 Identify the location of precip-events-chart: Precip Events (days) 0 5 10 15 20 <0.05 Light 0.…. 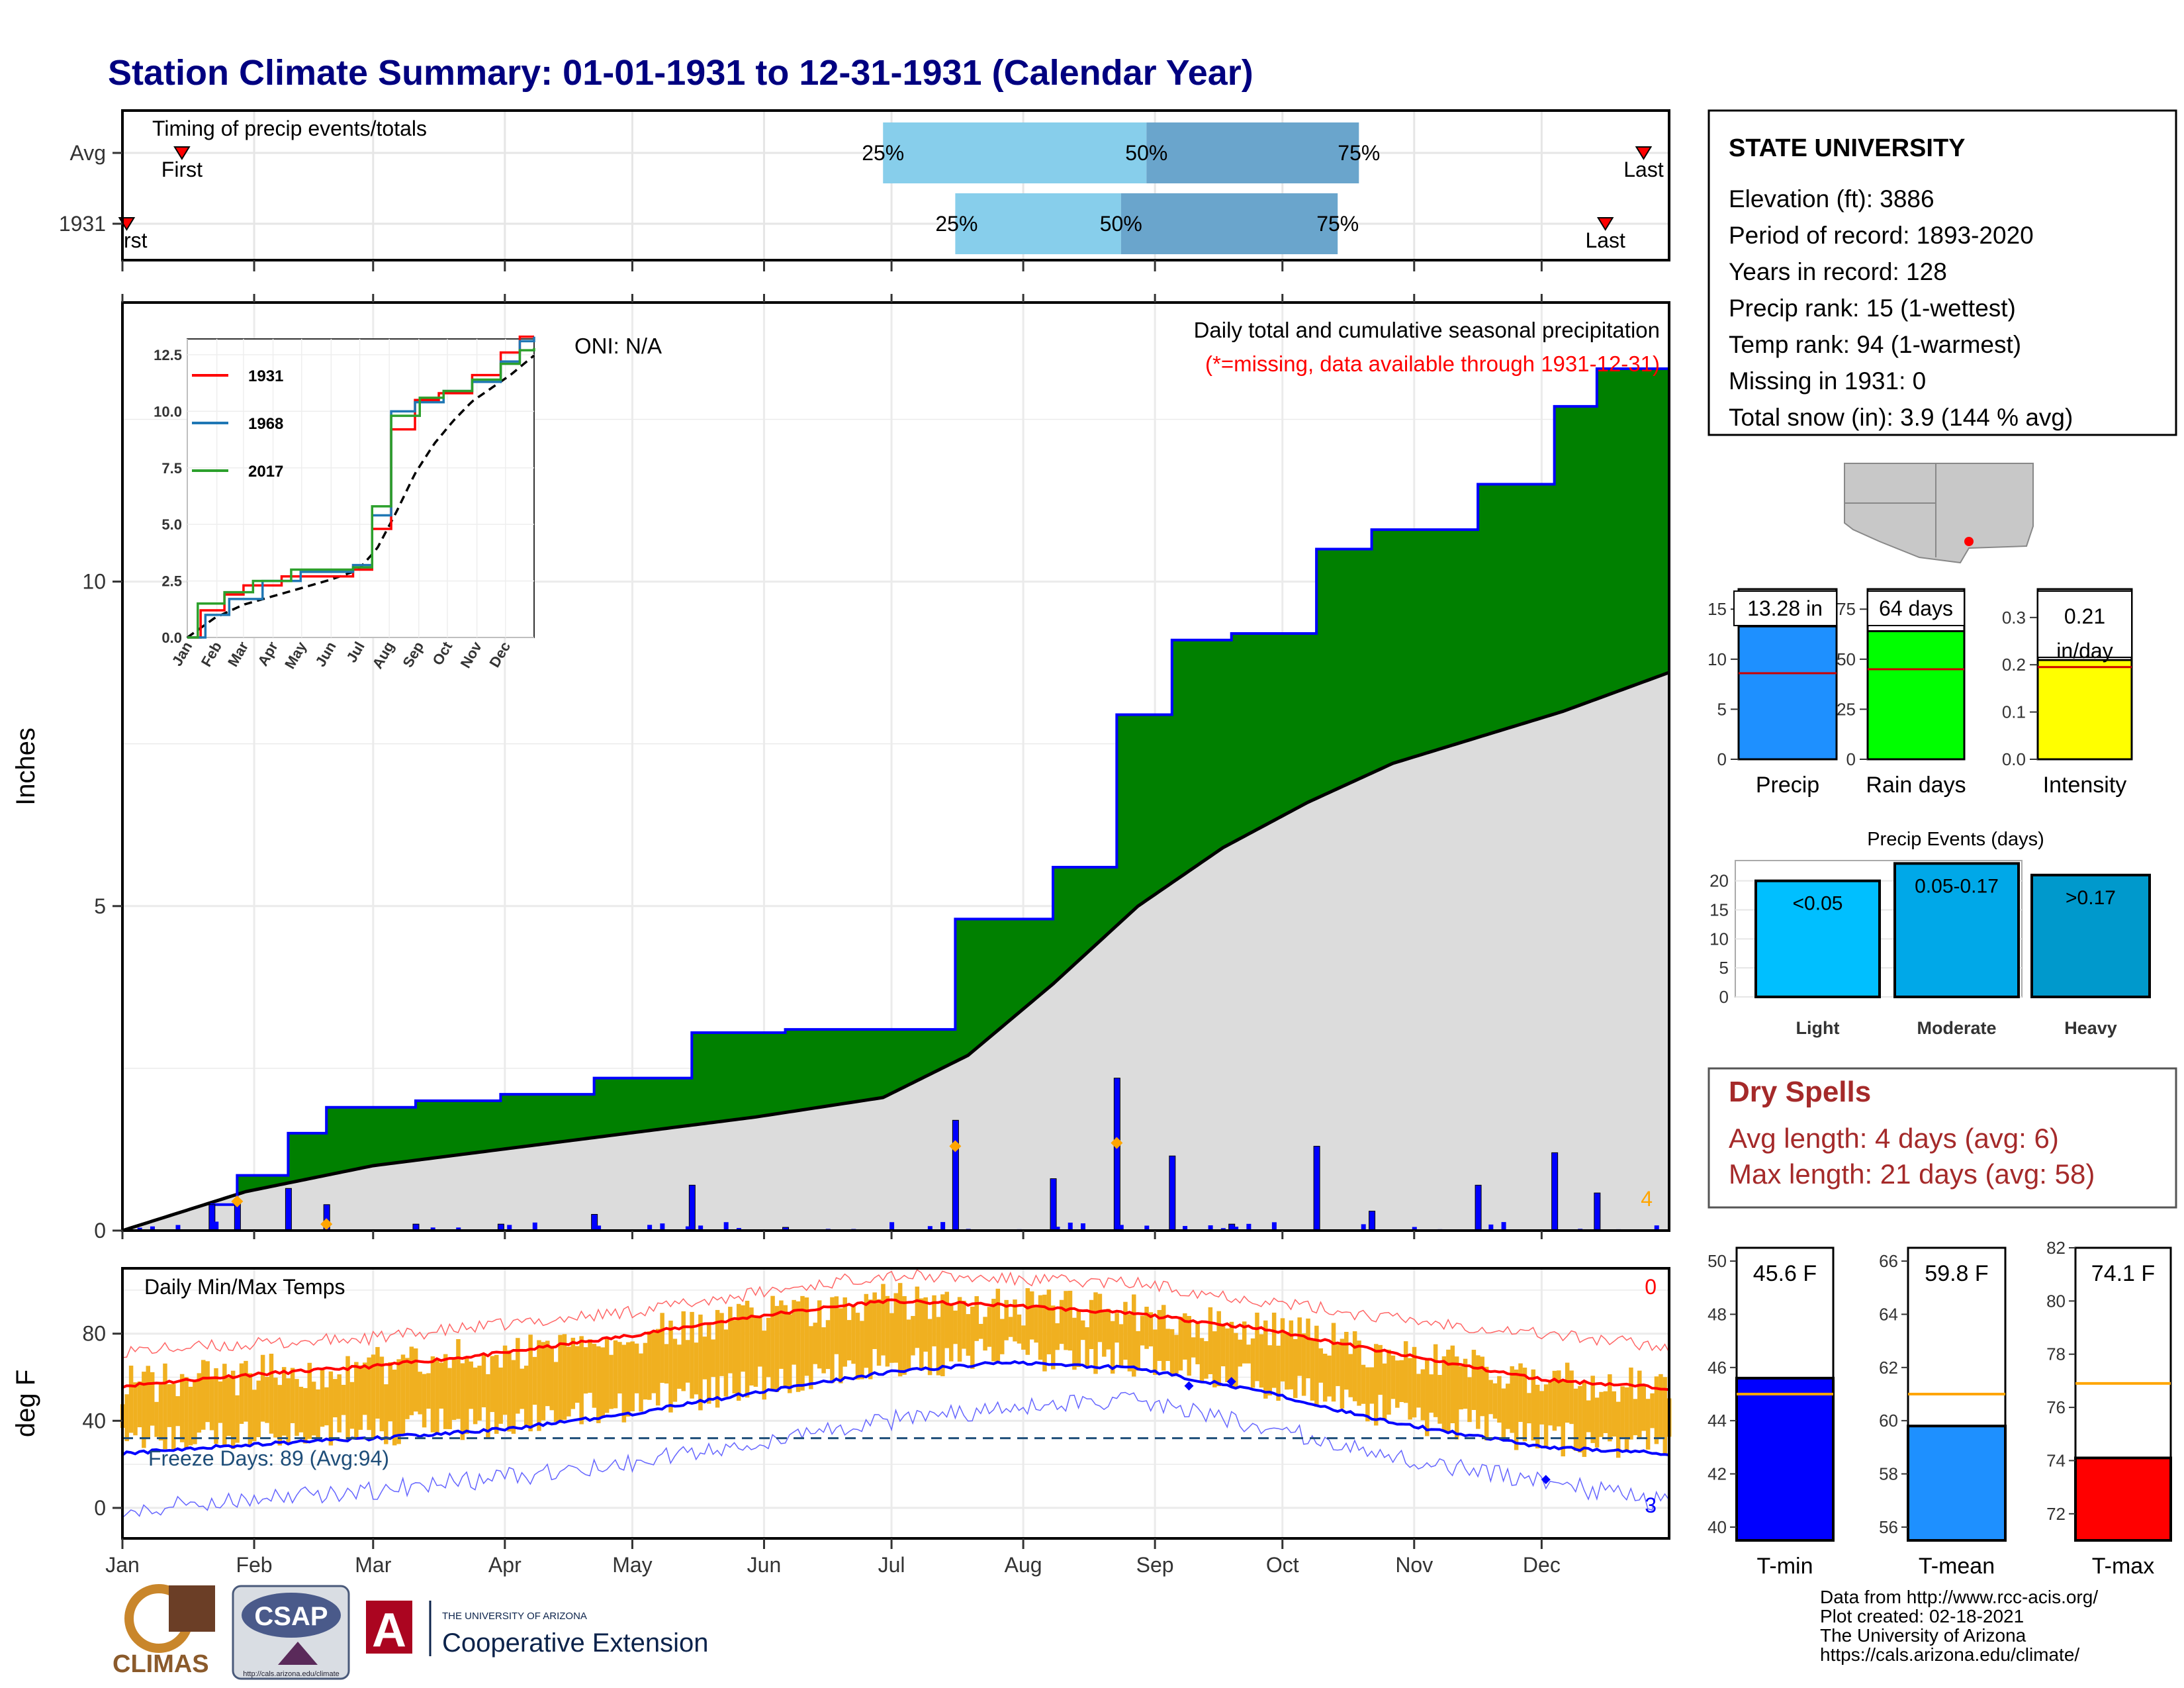
(1930, 933).